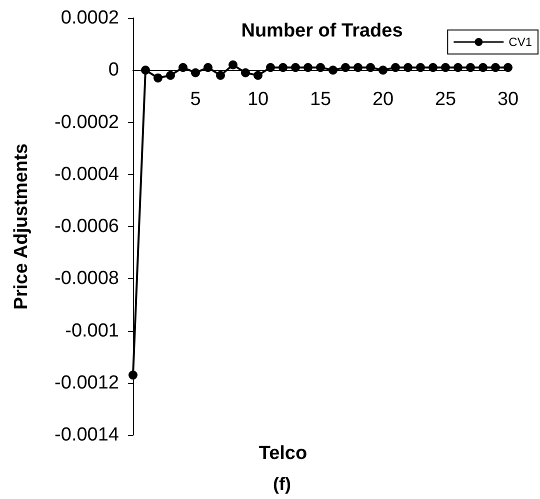  Describe the element at coordinates (86, 383) in the screenshot. I see `y-tick-label: -0.0012` at that location.